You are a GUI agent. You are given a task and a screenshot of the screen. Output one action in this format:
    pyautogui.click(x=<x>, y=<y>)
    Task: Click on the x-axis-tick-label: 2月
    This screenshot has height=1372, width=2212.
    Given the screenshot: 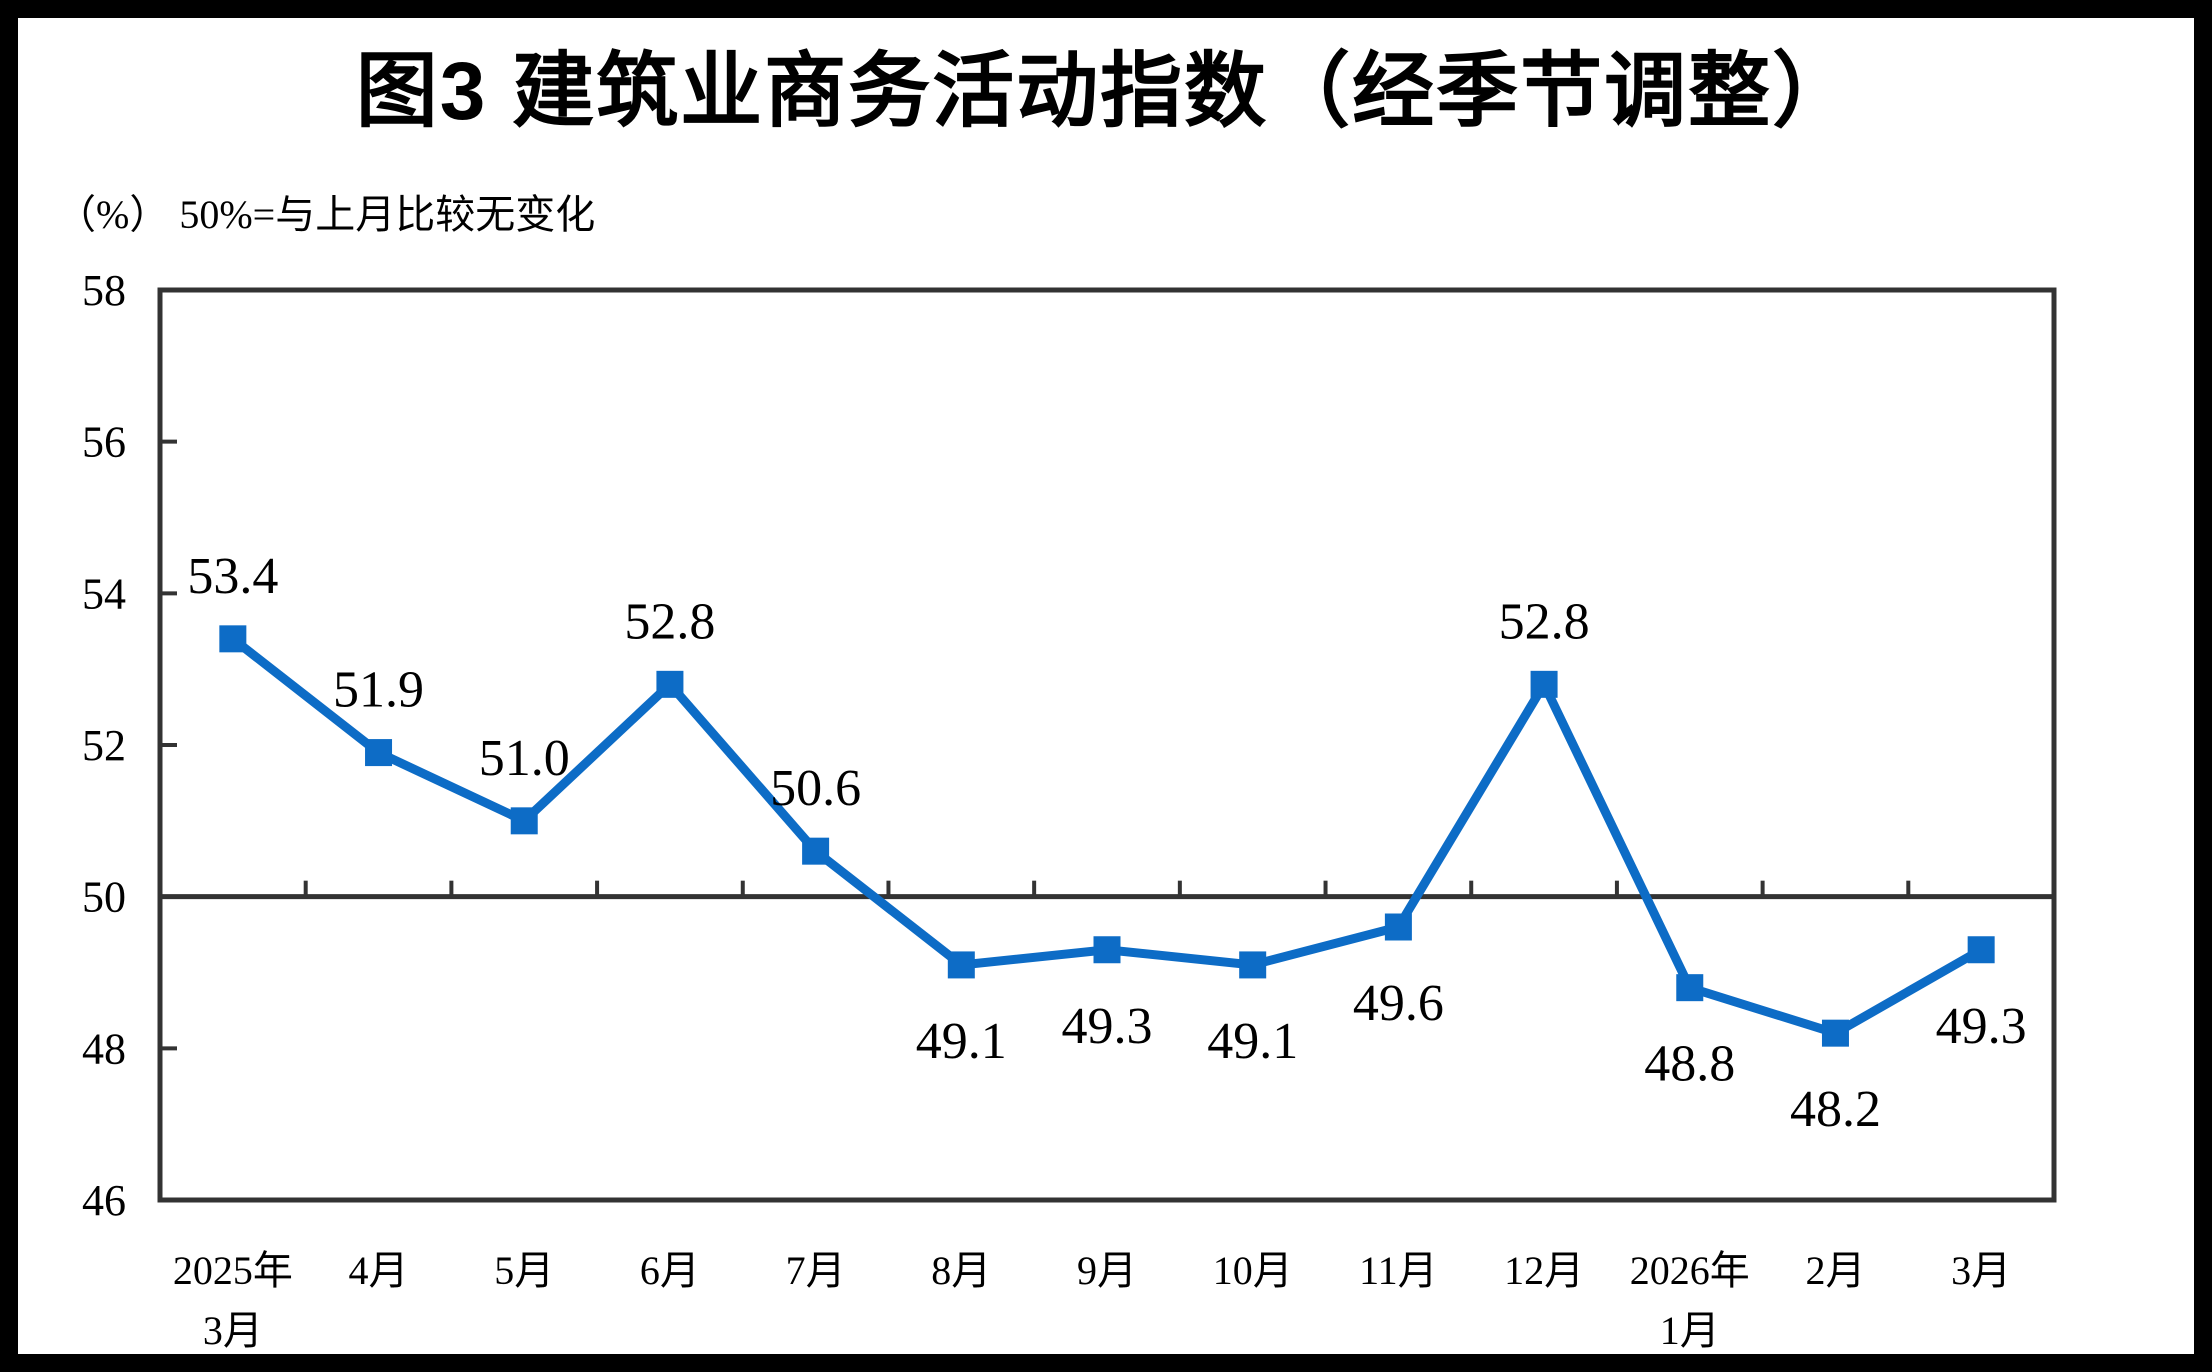 What is the action you would take?
    pyautogui.click(x=1835, y=1270)
    